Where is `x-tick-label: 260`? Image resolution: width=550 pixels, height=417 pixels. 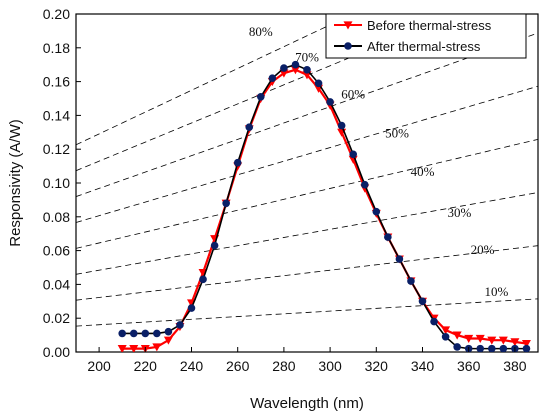
x-tick-label: 260 is located at coordinates (238, 366).